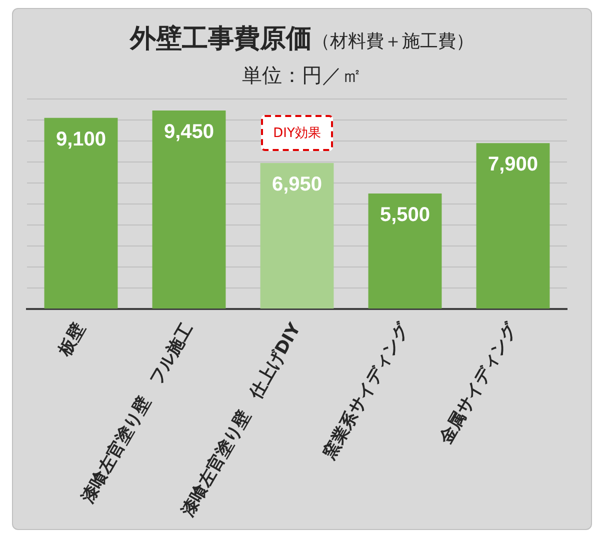 This screenshot has height=547, width=600. Describe the element at coordinates (189, 132) in the screenshot. I see `data-label: 9,450` at that location.